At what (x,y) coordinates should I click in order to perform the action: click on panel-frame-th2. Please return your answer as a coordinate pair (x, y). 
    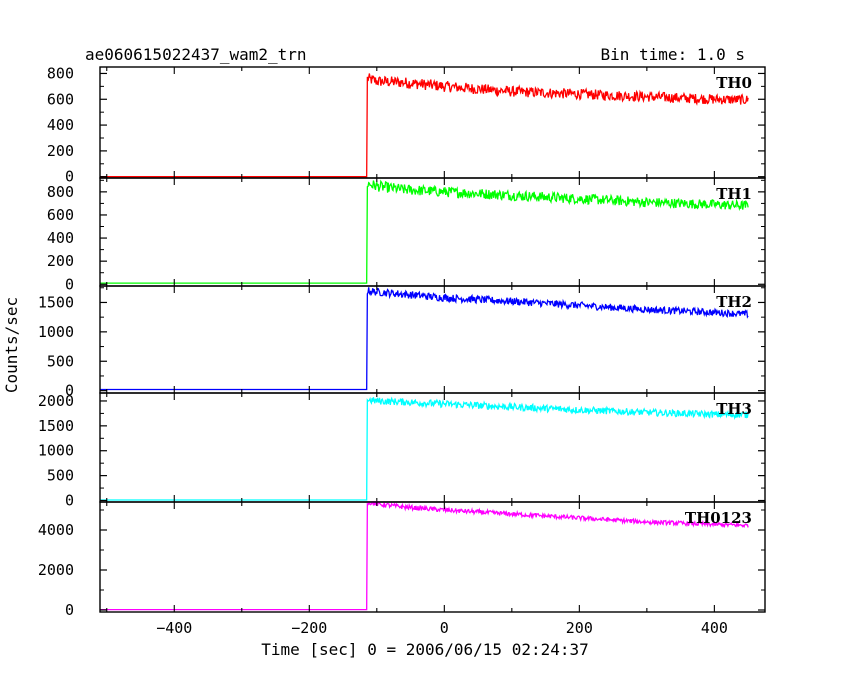
    Looking at the image, I should click on (432, 339).